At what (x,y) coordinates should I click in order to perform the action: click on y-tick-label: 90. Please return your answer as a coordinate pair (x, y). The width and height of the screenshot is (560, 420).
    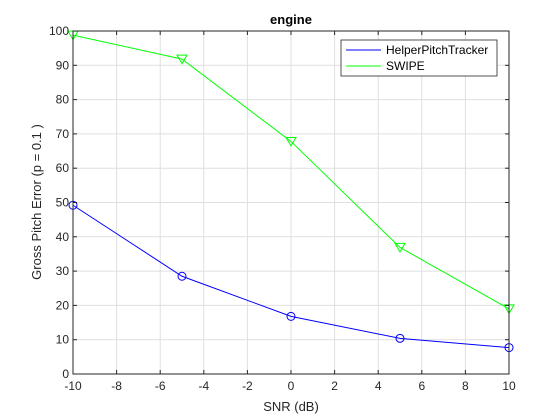
    Looking at the image, I should click on (63, 65).